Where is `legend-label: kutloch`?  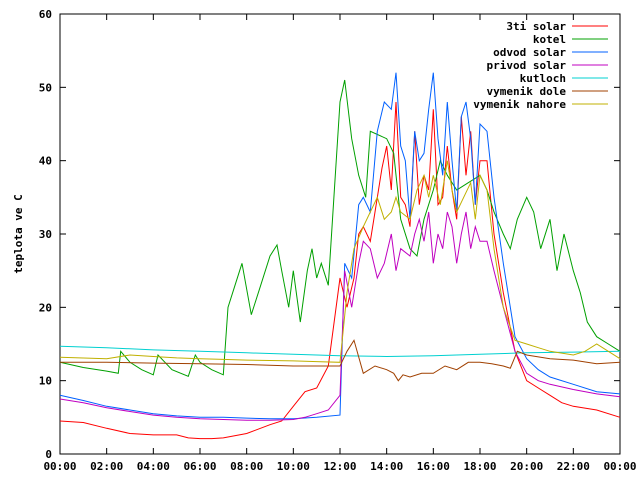 legend-label: kutloch is located at coordinates (543, 78).